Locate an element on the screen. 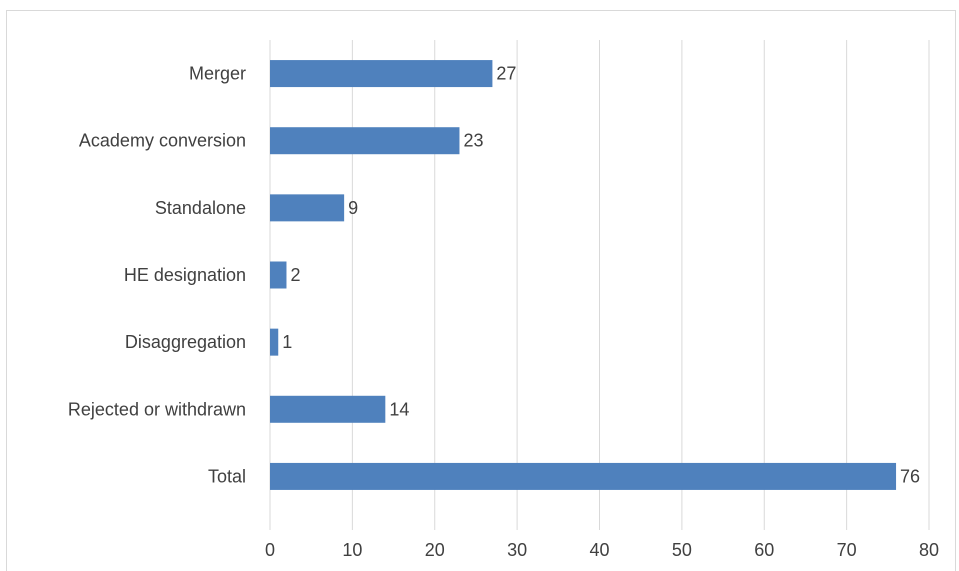  x-tick-label: 40 is located at coordinates (599, 550).